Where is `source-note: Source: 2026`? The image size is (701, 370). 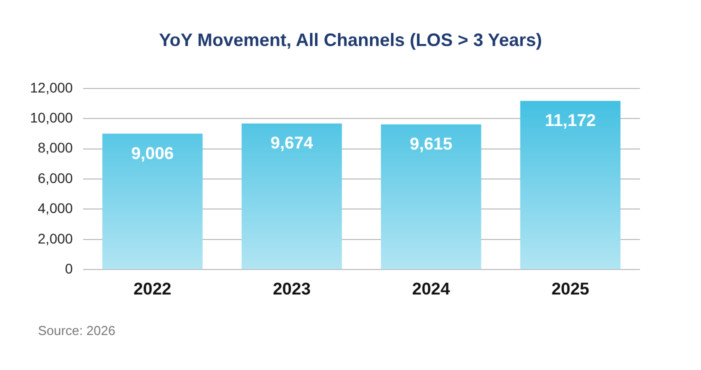 source-note: Source: 2026 is located at coordinates (77, 330).